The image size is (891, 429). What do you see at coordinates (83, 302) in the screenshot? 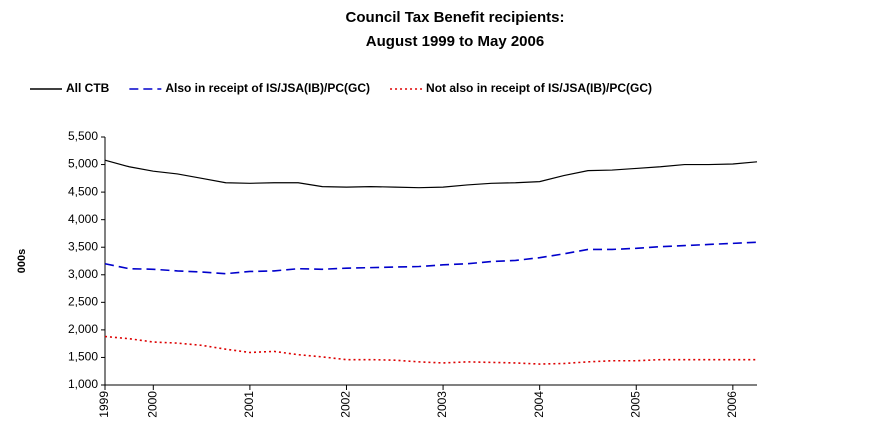
I see `y-tick-label: 2,500` at bounding box center [83, 302].